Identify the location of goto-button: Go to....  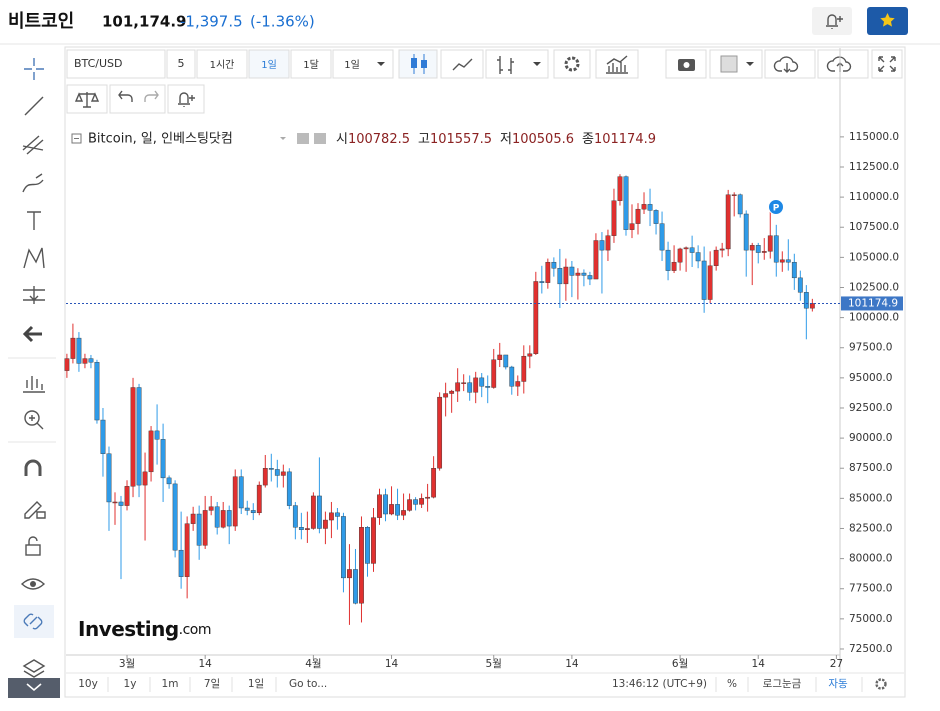
(308, 684).